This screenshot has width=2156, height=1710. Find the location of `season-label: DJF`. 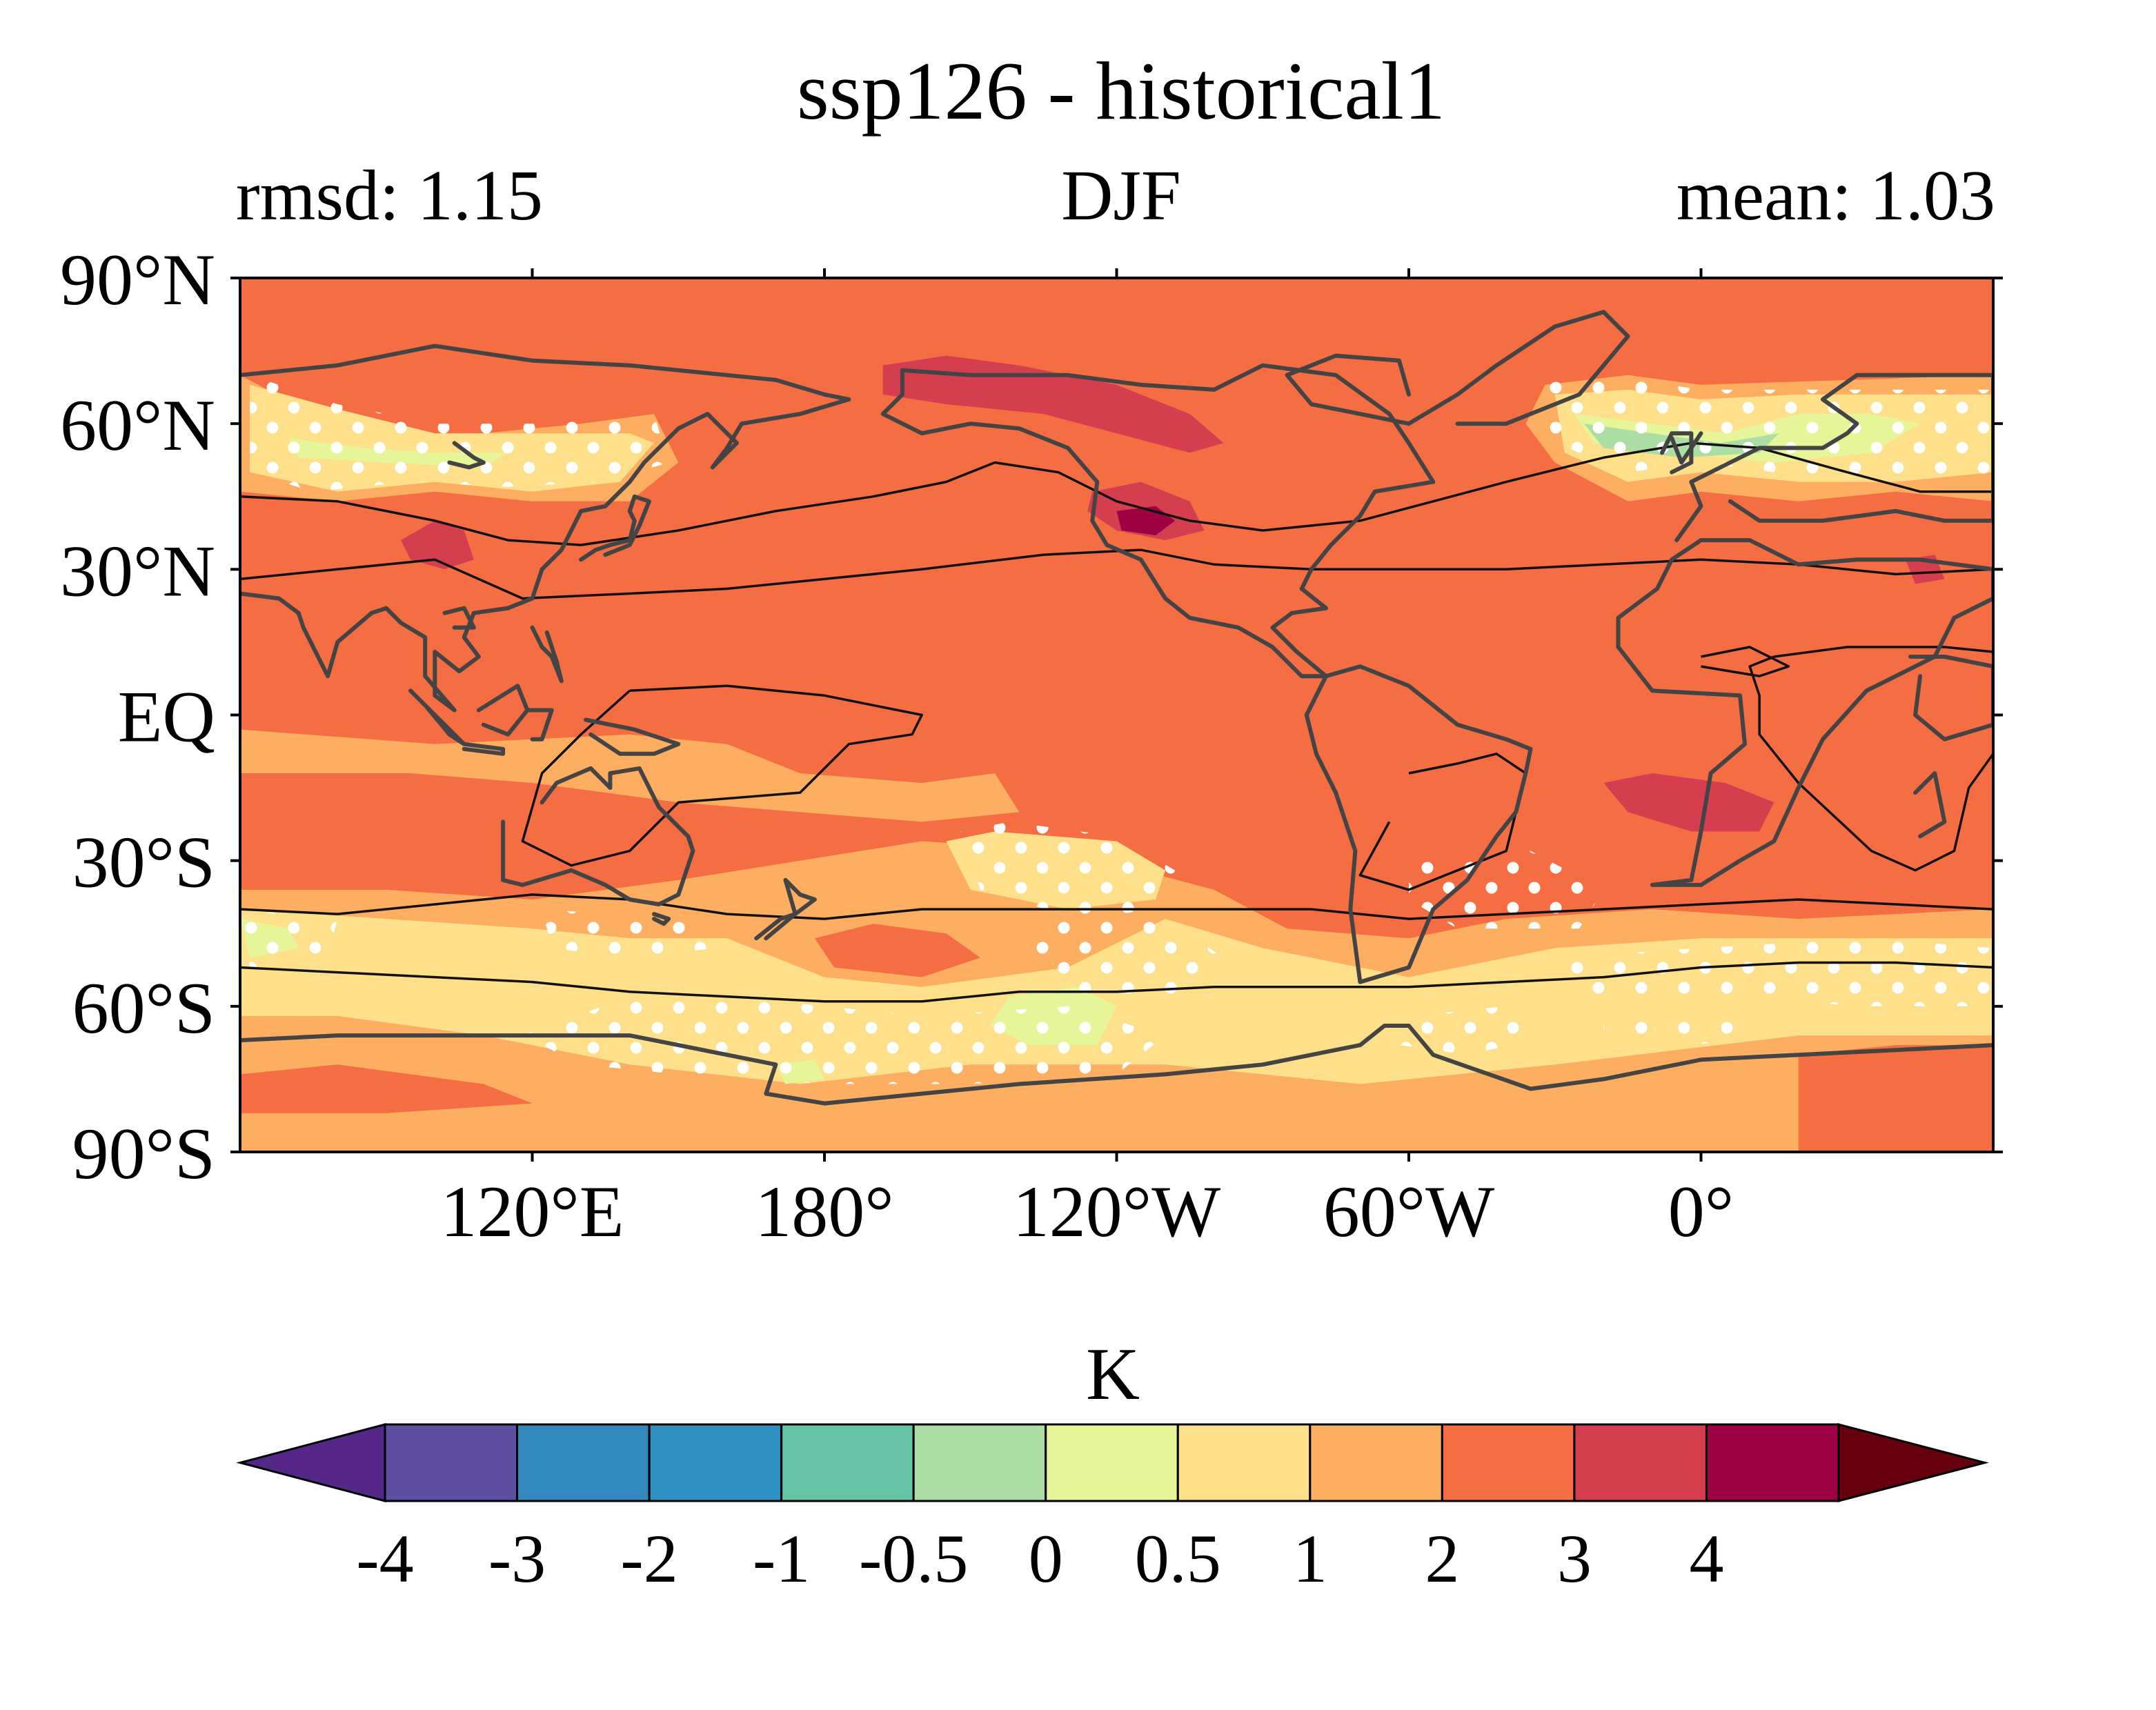

season-label: DJF is located at coordinates (1120, 195).